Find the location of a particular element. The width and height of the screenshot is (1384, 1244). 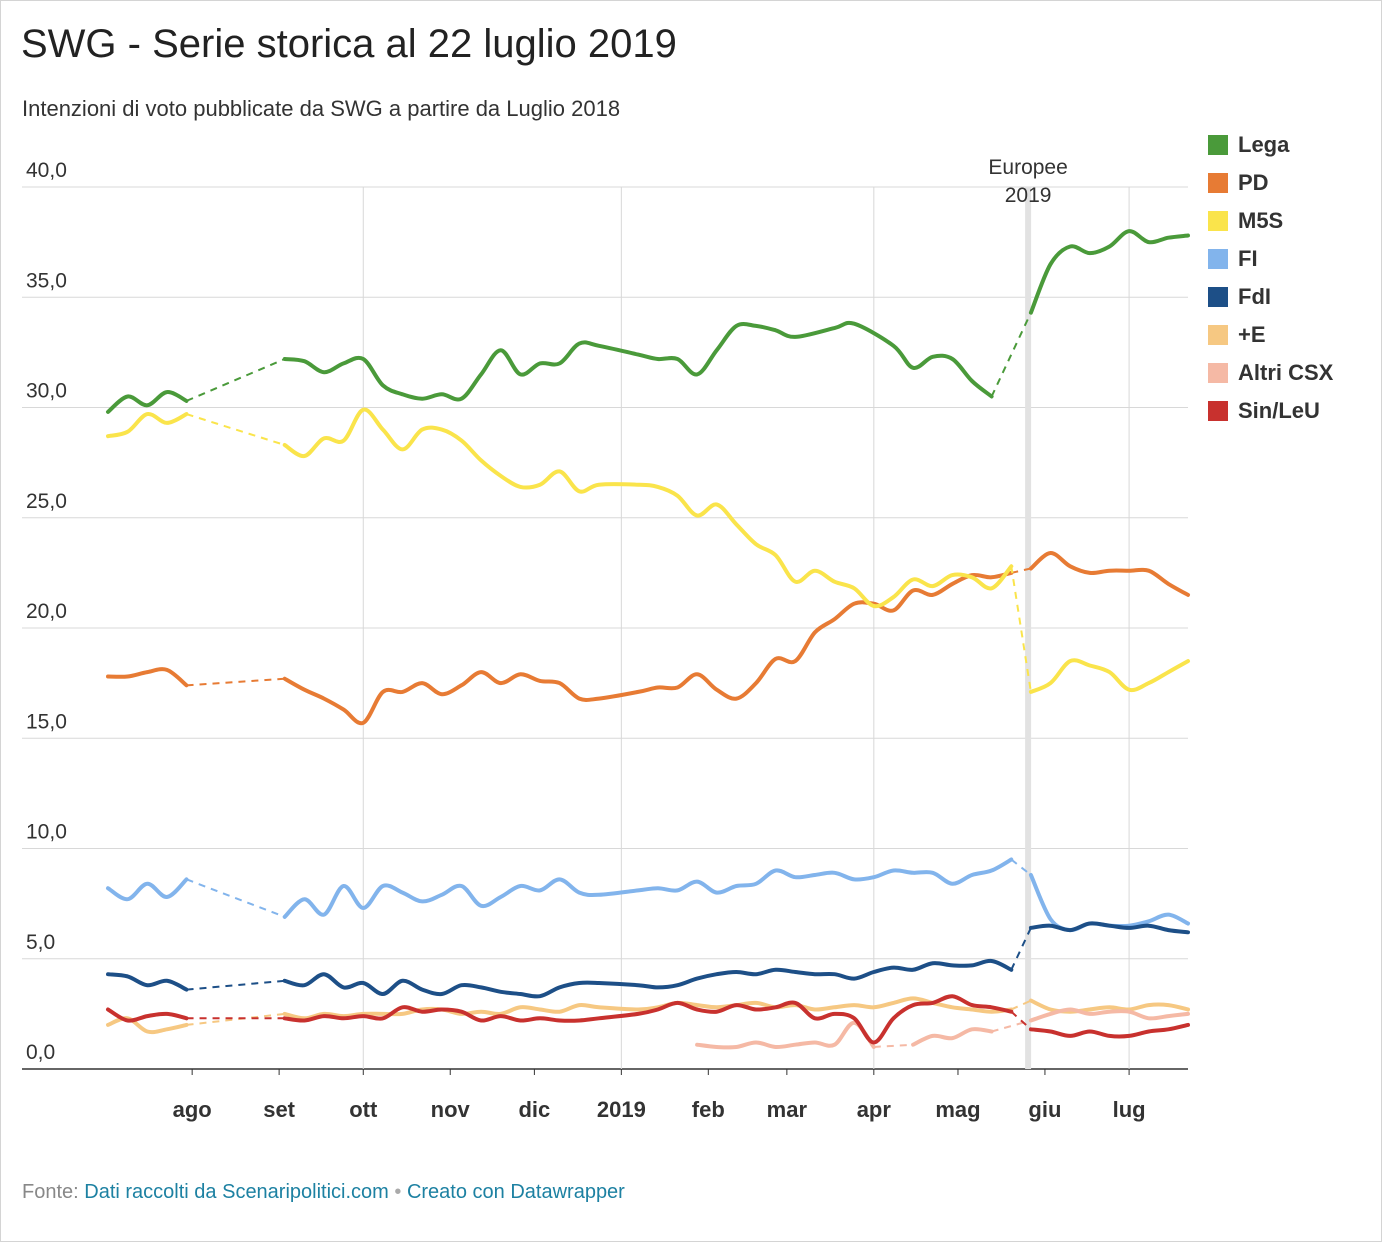

x-tick-label: 2019 is located at coordinates (621, 1109).